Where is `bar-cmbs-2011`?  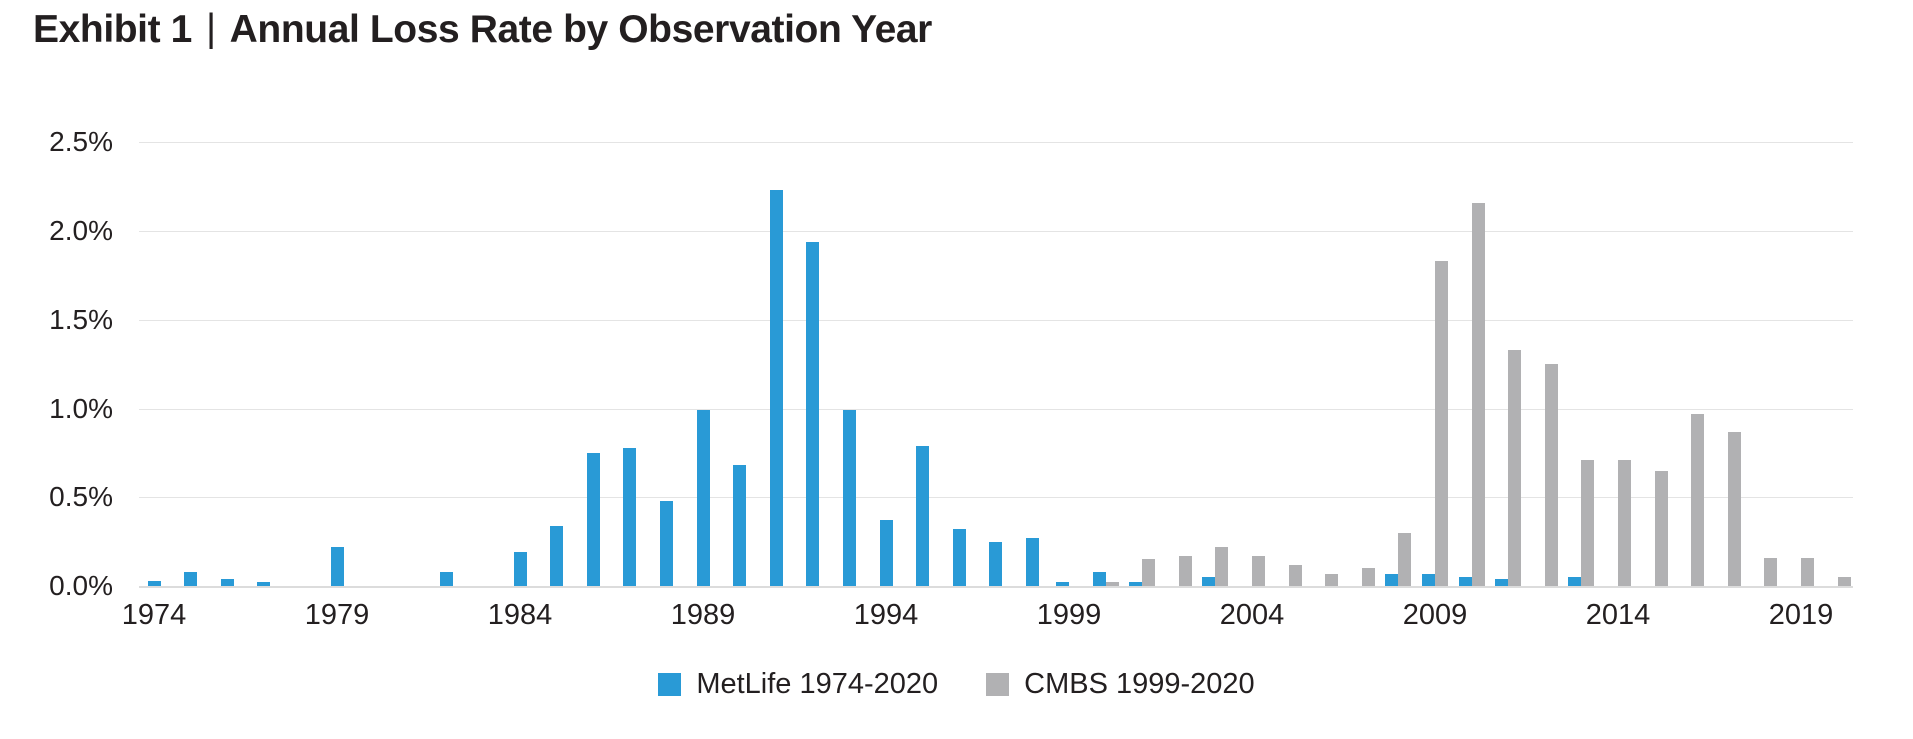
bar-cmbs-2011 is located at coordinates (1514, 468).